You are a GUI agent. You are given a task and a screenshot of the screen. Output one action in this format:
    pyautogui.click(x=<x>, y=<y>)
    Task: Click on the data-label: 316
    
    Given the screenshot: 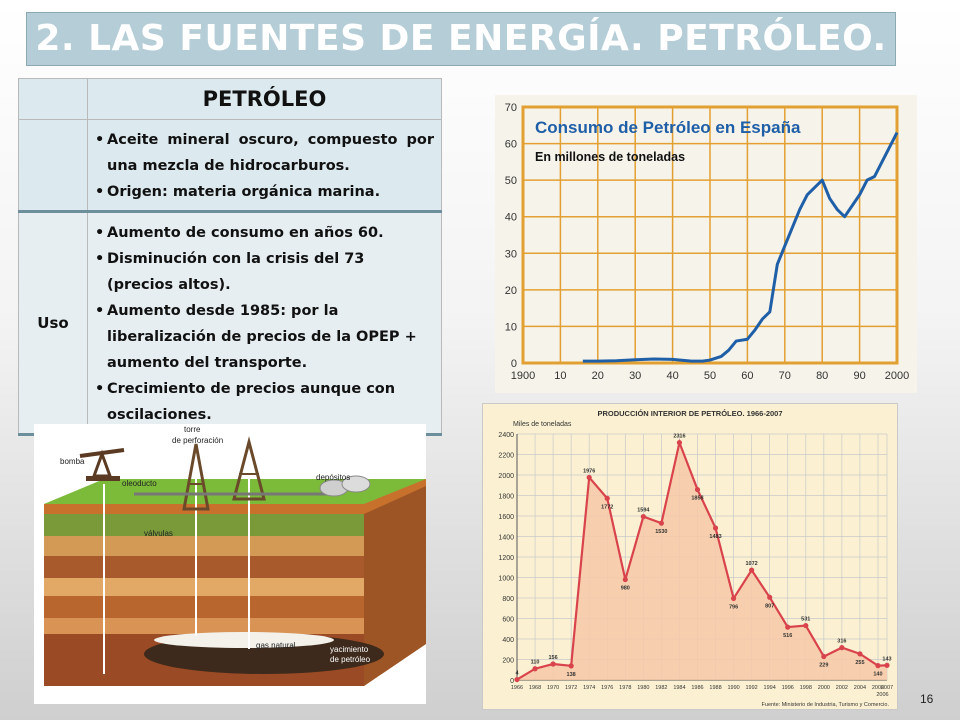 What is the action you would take?
    pyautogui.click(x=841, y=642)
    